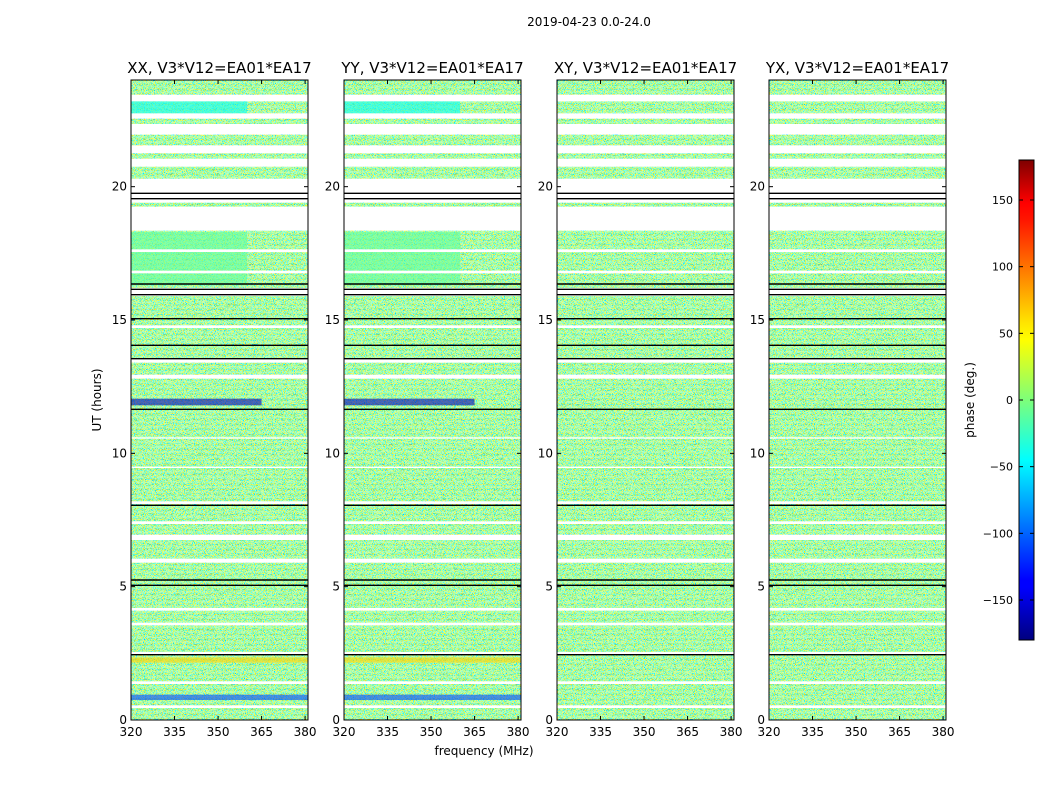 The height and width of the screenshot is (800, 1050). What do you see at coordinates (998, 600) in the screenshot?
I see `colorbar-tick-label: −150` at bounding box center [998, 600].